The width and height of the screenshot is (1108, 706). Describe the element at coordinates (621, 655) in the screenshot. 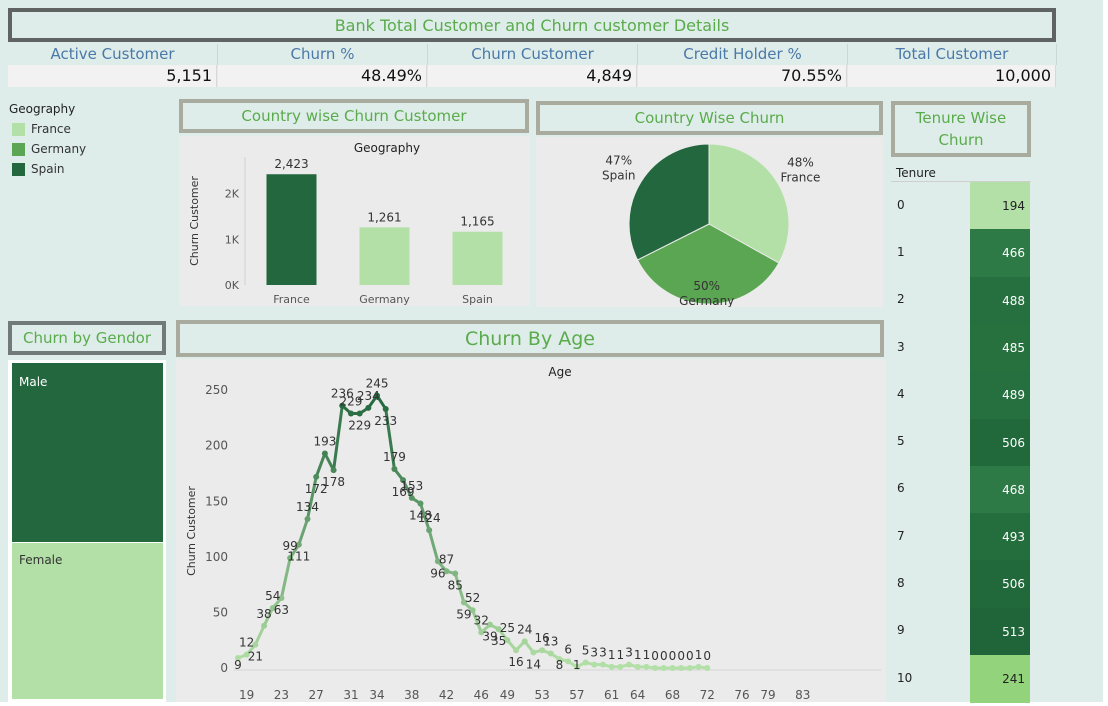

I see `age-data-label: 1` at that location.